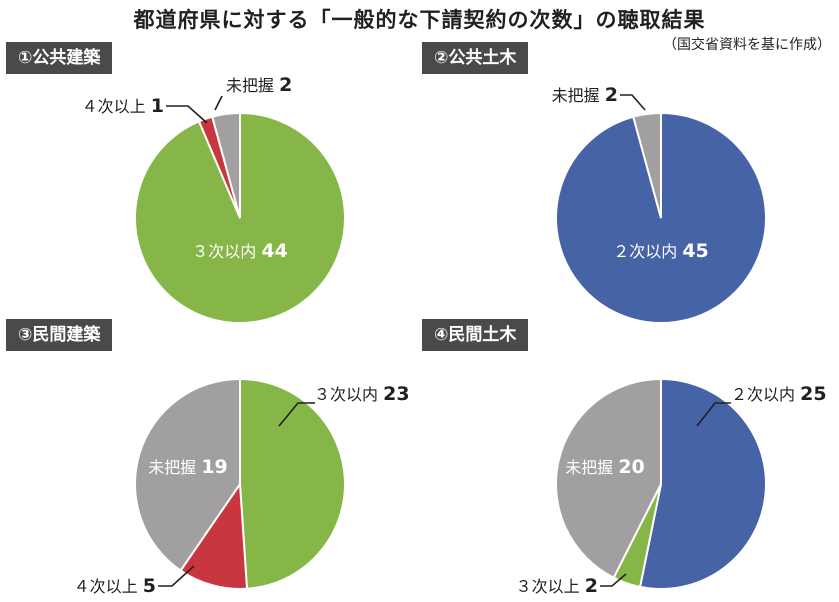 The image size is (839, 602). Describe the element at coordinates (475, 58) in the screenshot. I see `panel-label-public-civil: ②公共土木` at that location.